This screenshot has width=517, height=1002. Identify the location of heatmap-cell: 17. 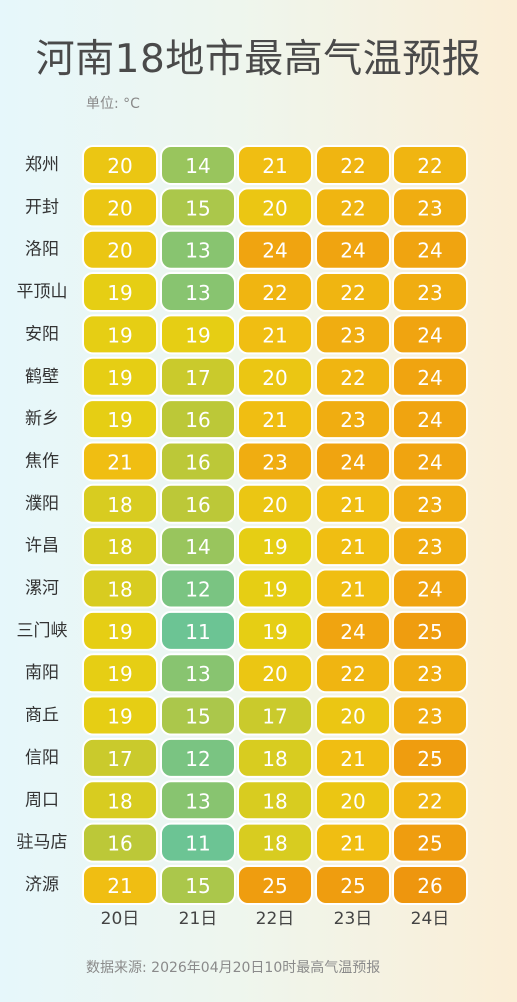
(120, 757).